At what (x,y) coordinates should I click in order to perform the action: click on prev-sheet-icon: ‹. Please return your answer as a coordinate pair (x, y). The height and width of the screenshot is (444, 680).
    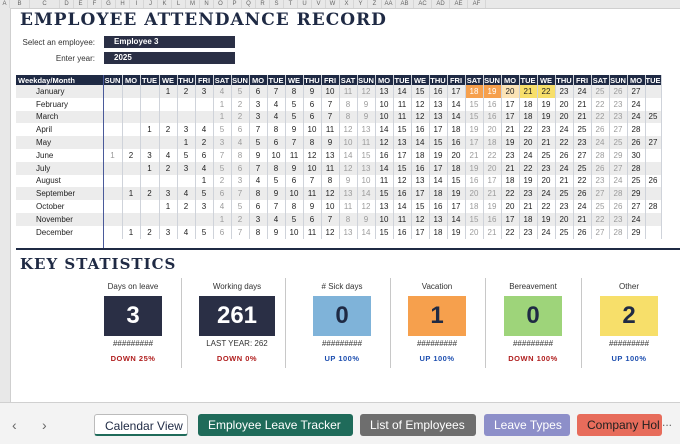
    Looking at the image, I should click on (14, 425).